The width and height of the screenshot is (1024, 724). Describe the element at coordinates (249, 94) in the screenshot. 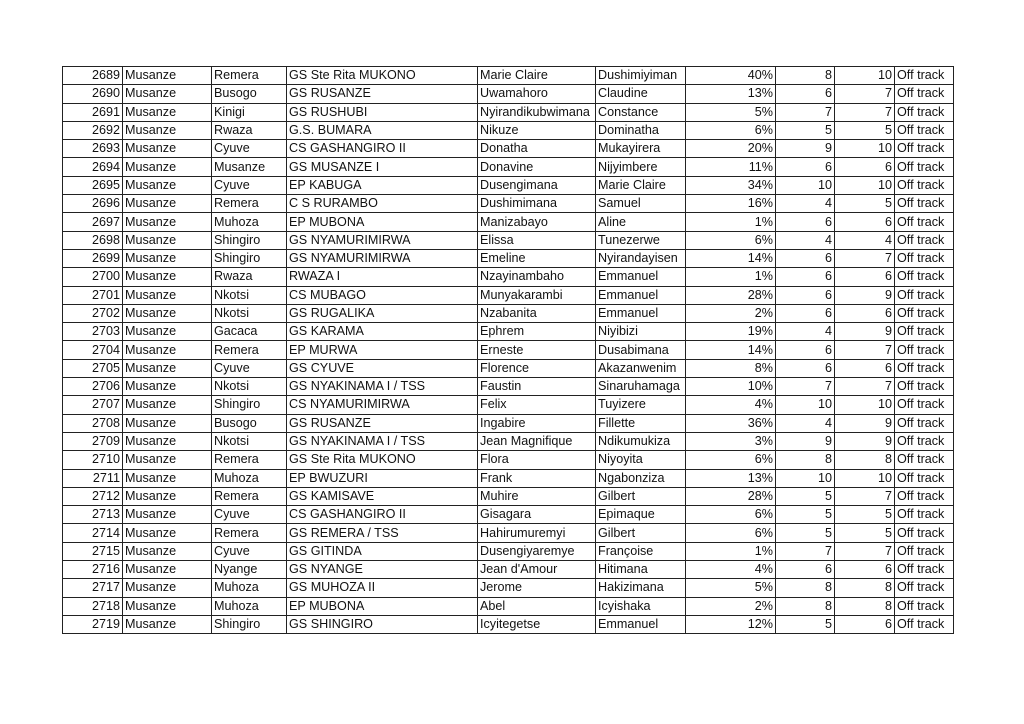

I see `sector-cell: Busogo` at that location.